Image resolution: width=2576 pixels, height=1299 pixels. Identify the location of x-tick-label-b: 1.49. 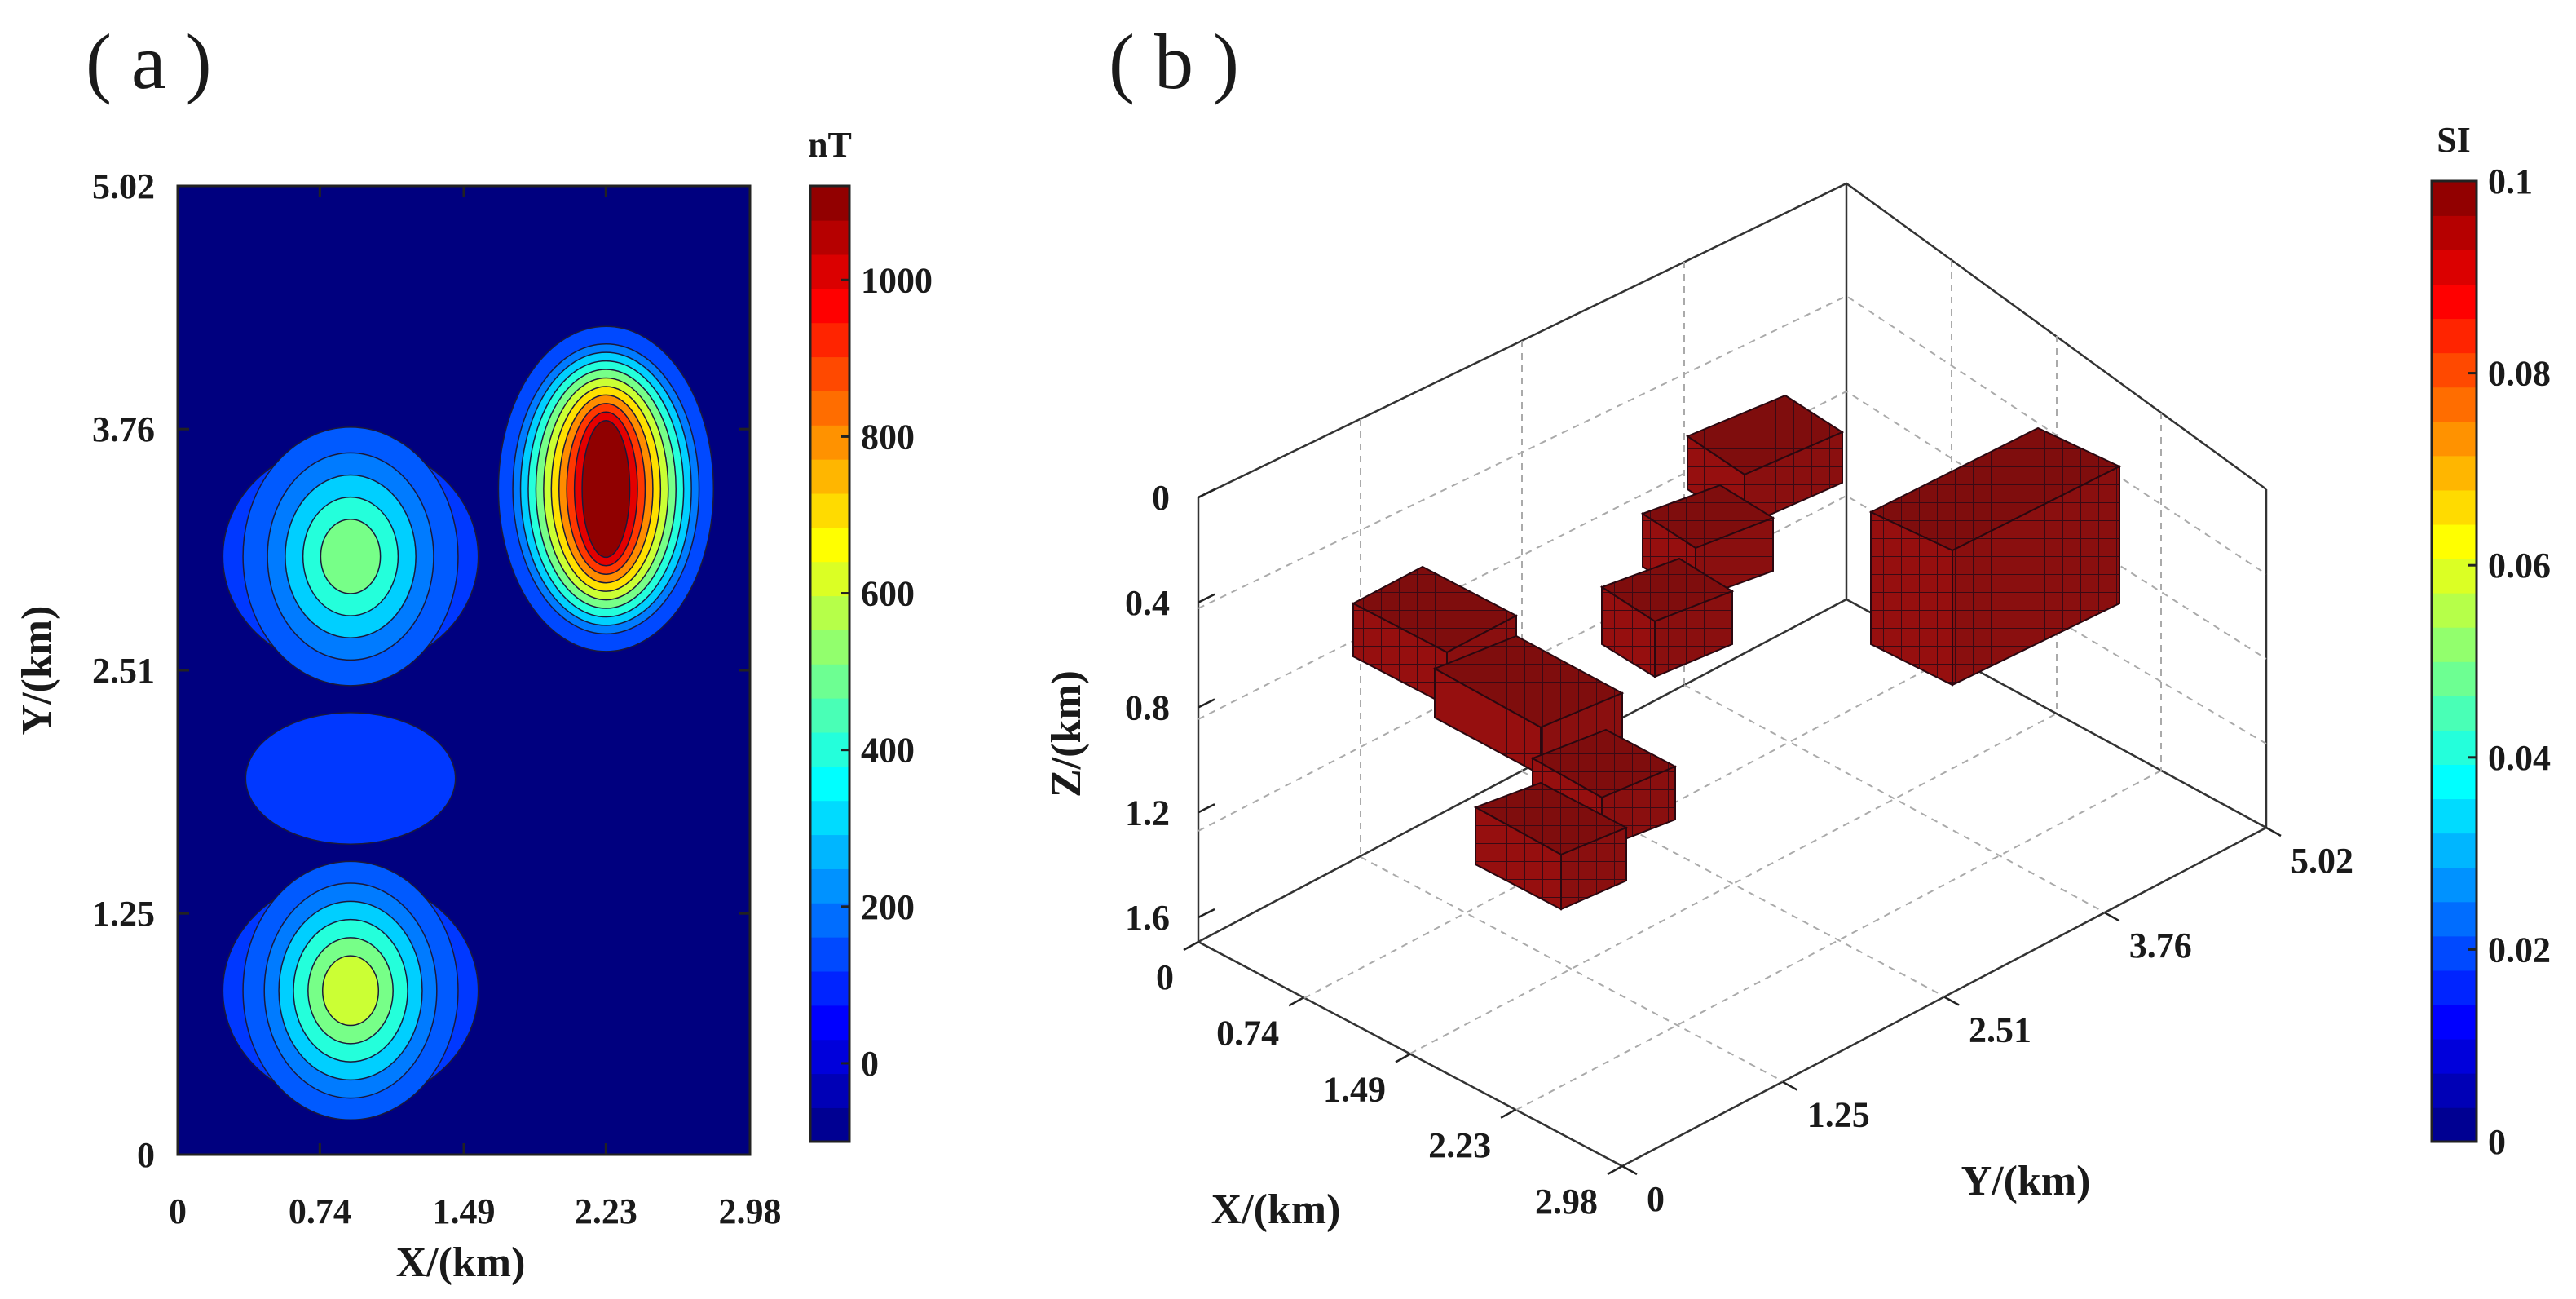
(1354, 1090).